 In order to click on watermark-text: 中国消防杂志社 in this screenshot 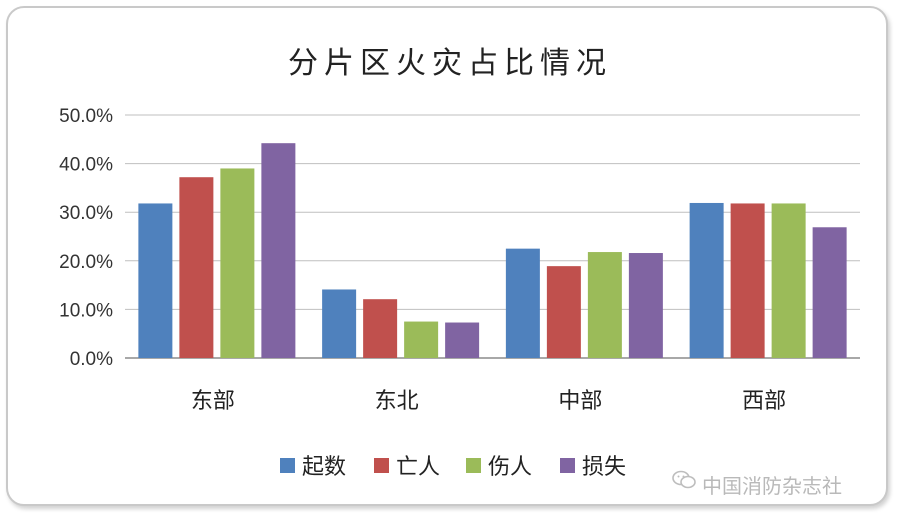, I will do `click(772, 486)`.